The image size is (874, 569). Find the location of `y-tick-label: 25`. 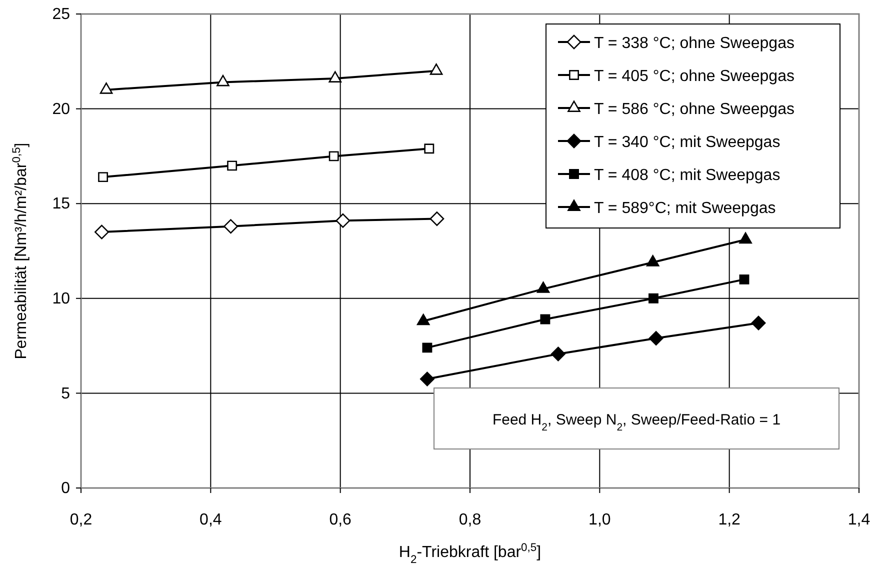

y-tick-label: 25 is located at coordinates (61, 15).